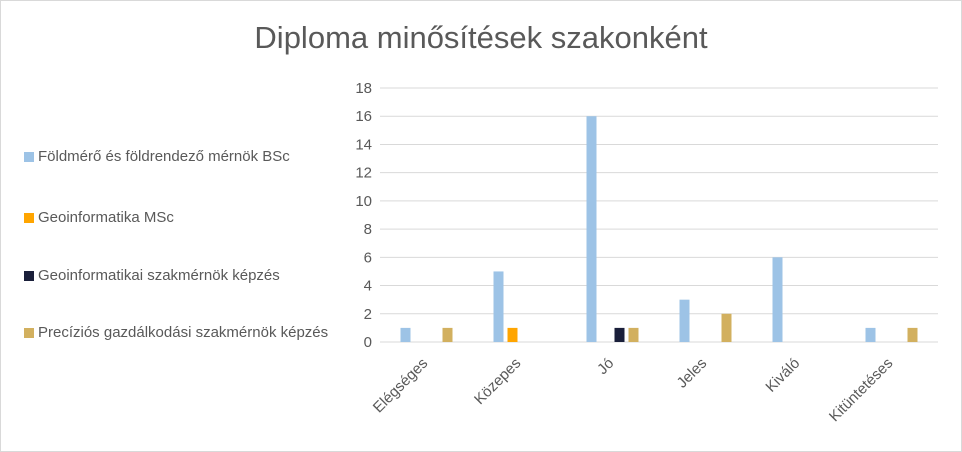  I want to click on legend-item-series-4: Precíziós gazdálkodási szakmérnök képzés, so click(179, 332).